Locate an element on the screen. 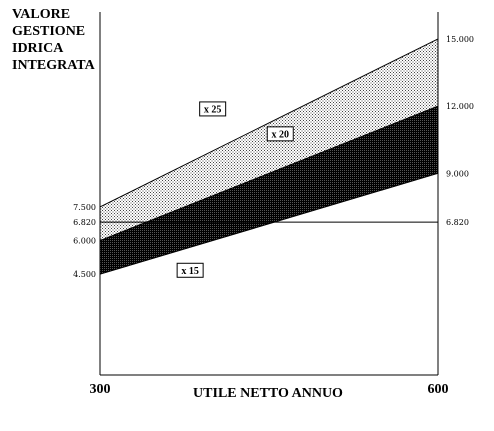 The height and width of the screenshot is (431, 494). x-tick-label: 300 is located at coordinates (100, 389).